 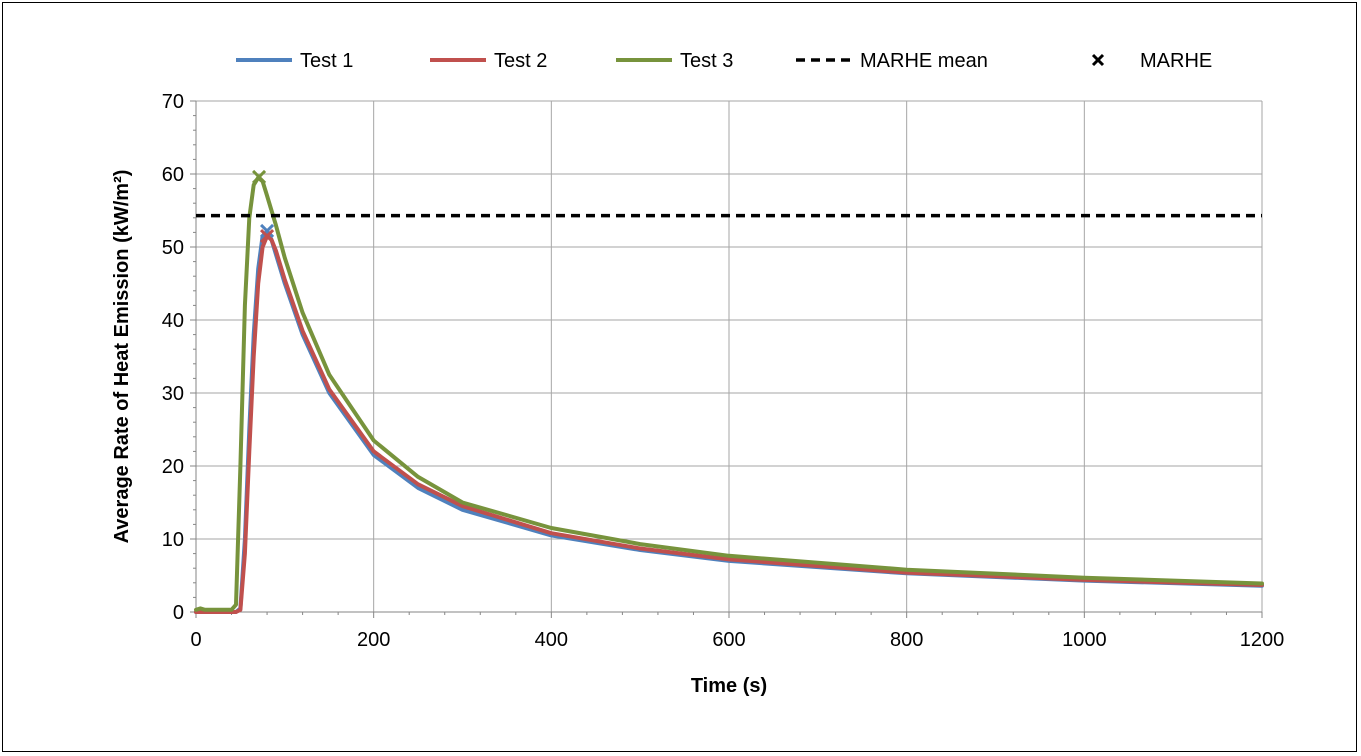 What do you see at coordinates (173, 102) in the screenshot?
I see `y-tick-label: 70` at bounding box center [173, 102].